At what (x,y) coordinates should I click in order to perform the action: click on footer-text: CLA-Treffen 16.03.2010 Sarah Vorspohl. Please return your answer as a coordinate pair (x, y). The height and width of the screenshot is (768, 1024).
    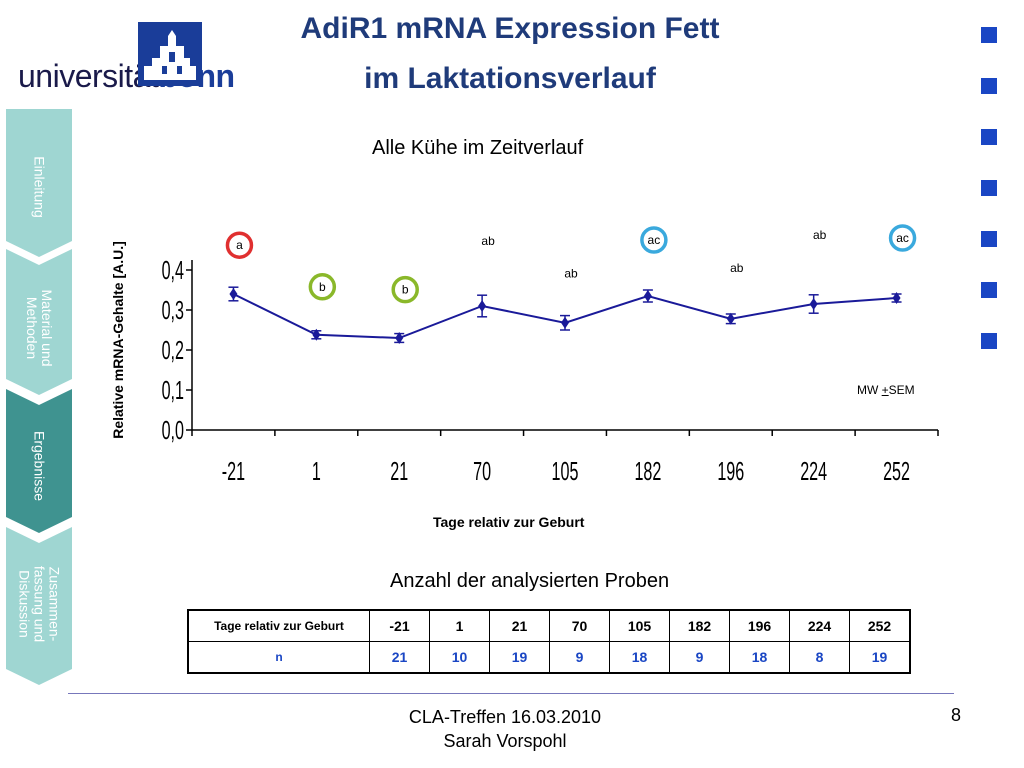
    Looking at the image, I should click on (505, 729).